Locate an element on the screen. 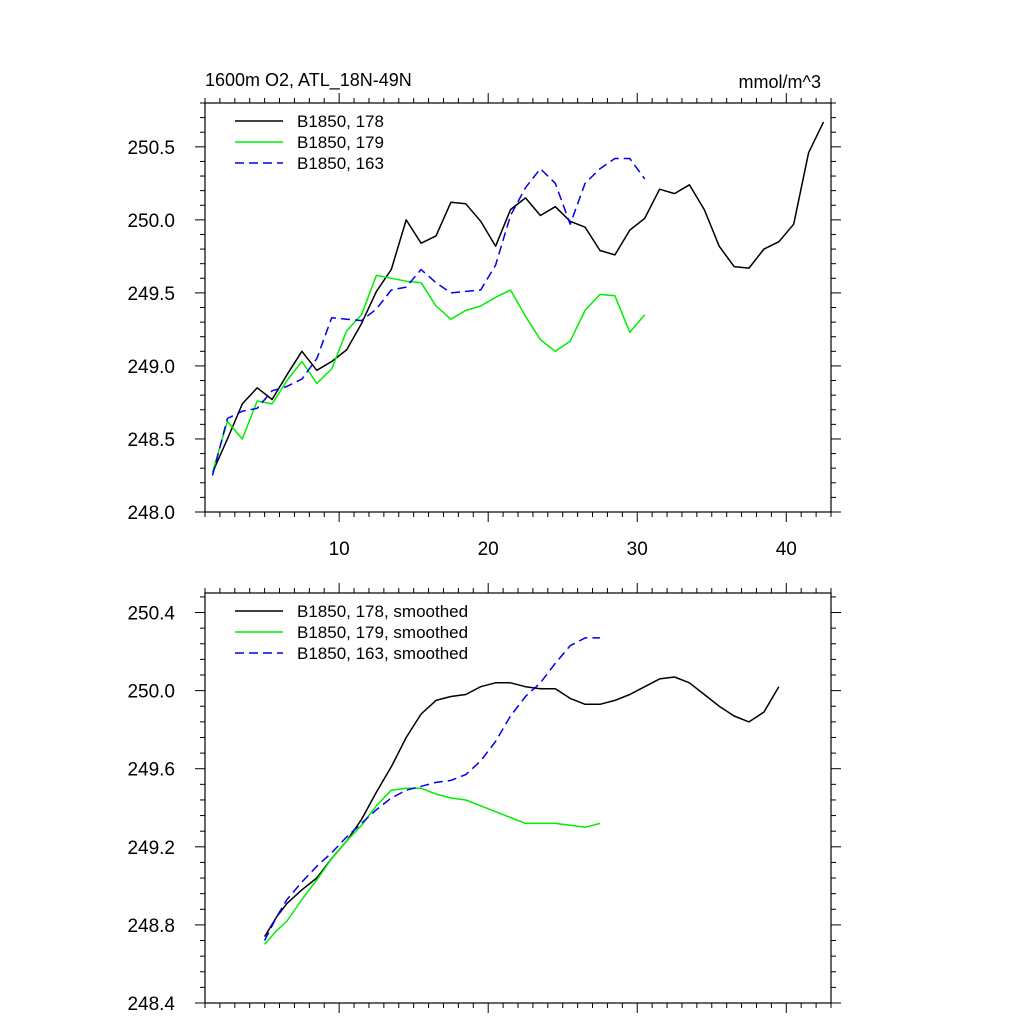  y-tick-label: 248.5 is located at coordinates (151, 440).